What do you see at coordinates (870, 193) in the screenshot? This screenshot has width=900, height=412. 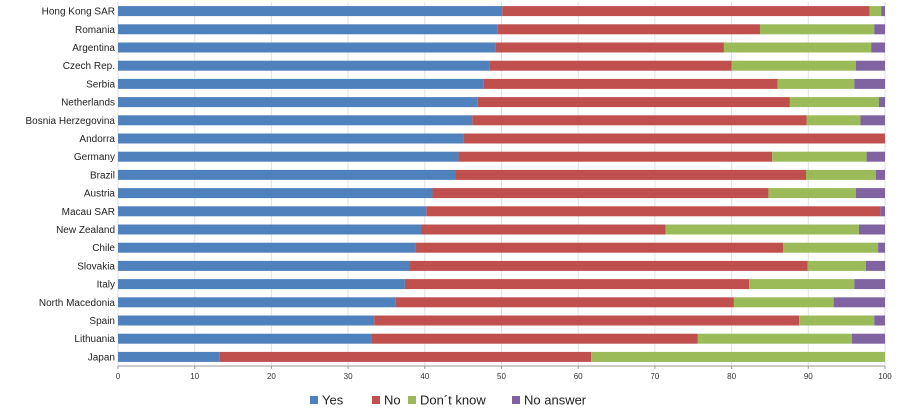 I see `bar-no-answer-austria` at bounding box center [870, 193].